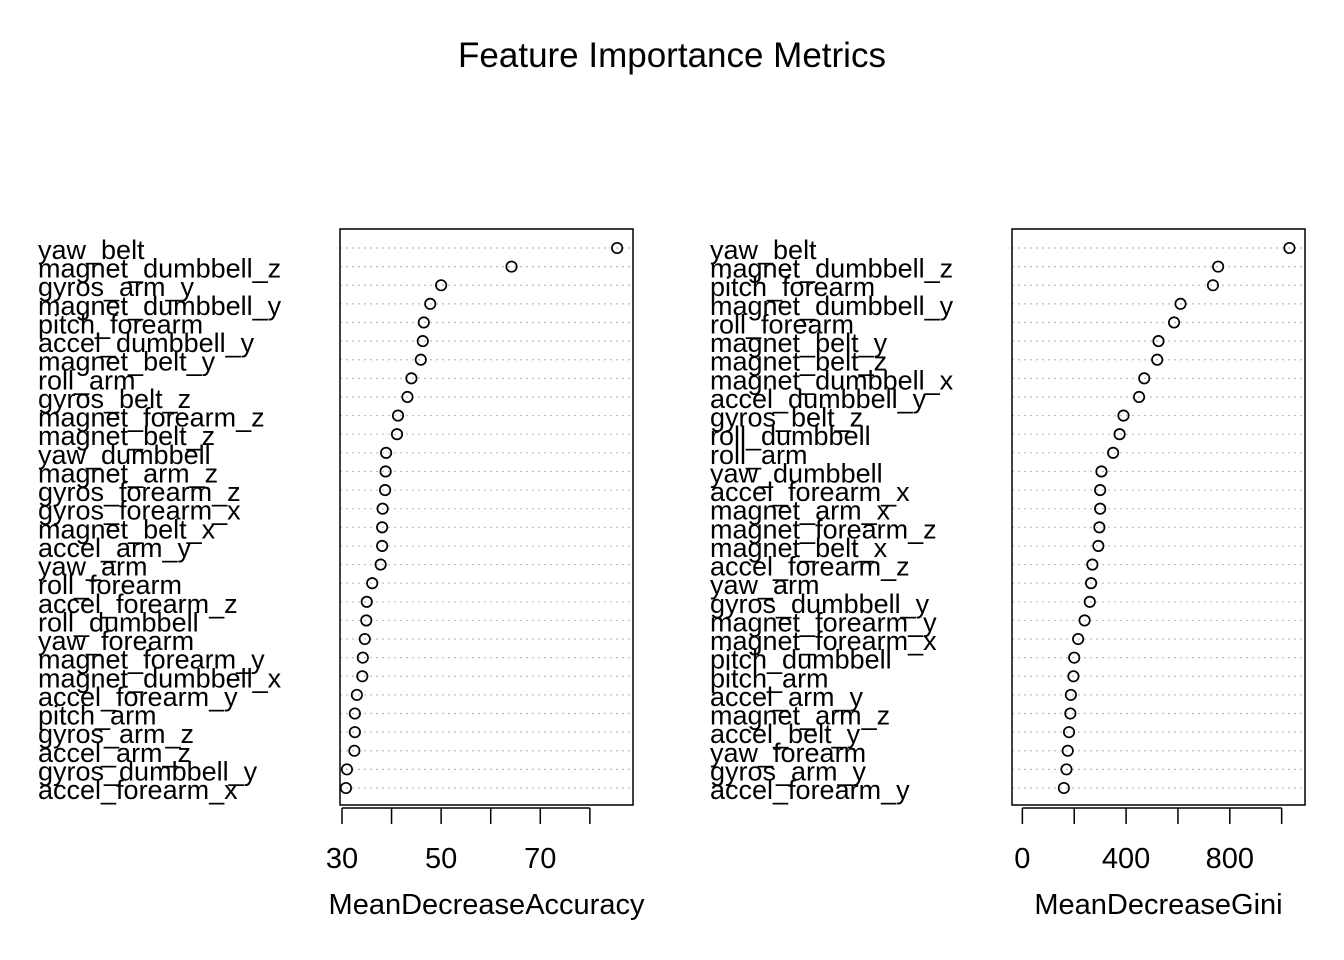 The image size is (1344, 960). I want to click on x-tick-label: 0, so click(1022, 859).